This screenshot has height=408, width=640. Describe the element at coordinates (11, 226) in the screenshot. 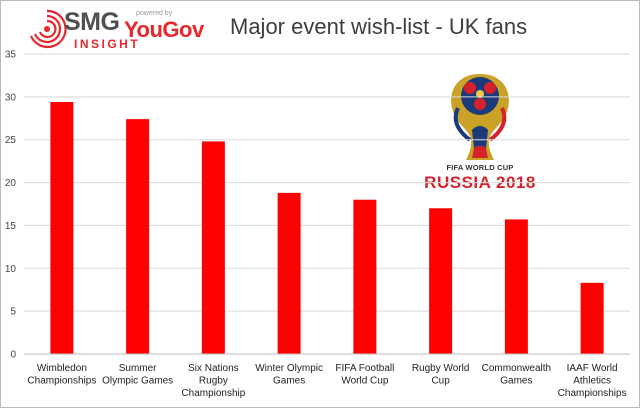

I see `y-tick-label: 15` at that location.